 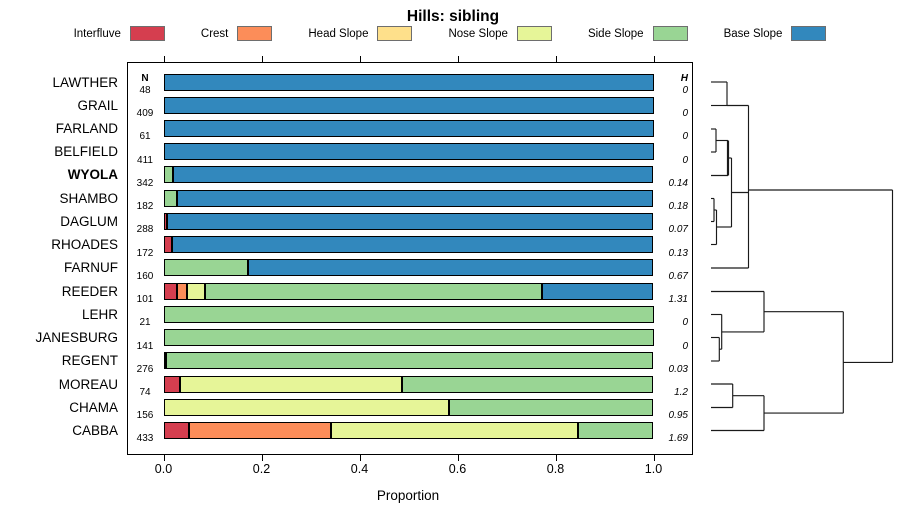 I want to click on legend-item: Head Slope, so click(x=360, y=33).